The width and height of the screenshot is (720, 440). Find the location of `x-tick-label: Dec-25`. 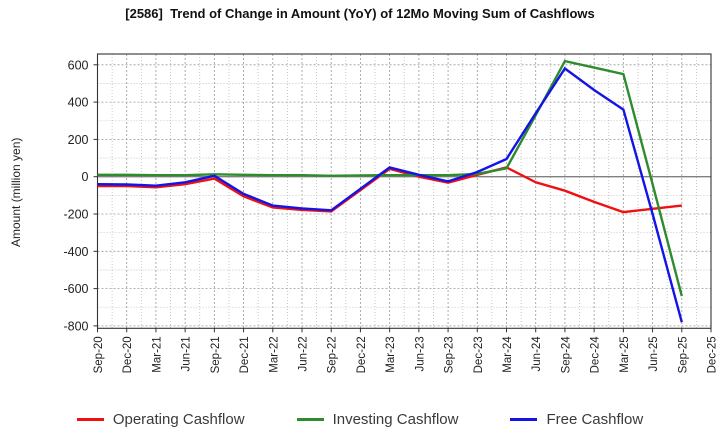

x-tick-label: Dec-25 is located at coordinates (713, 354).